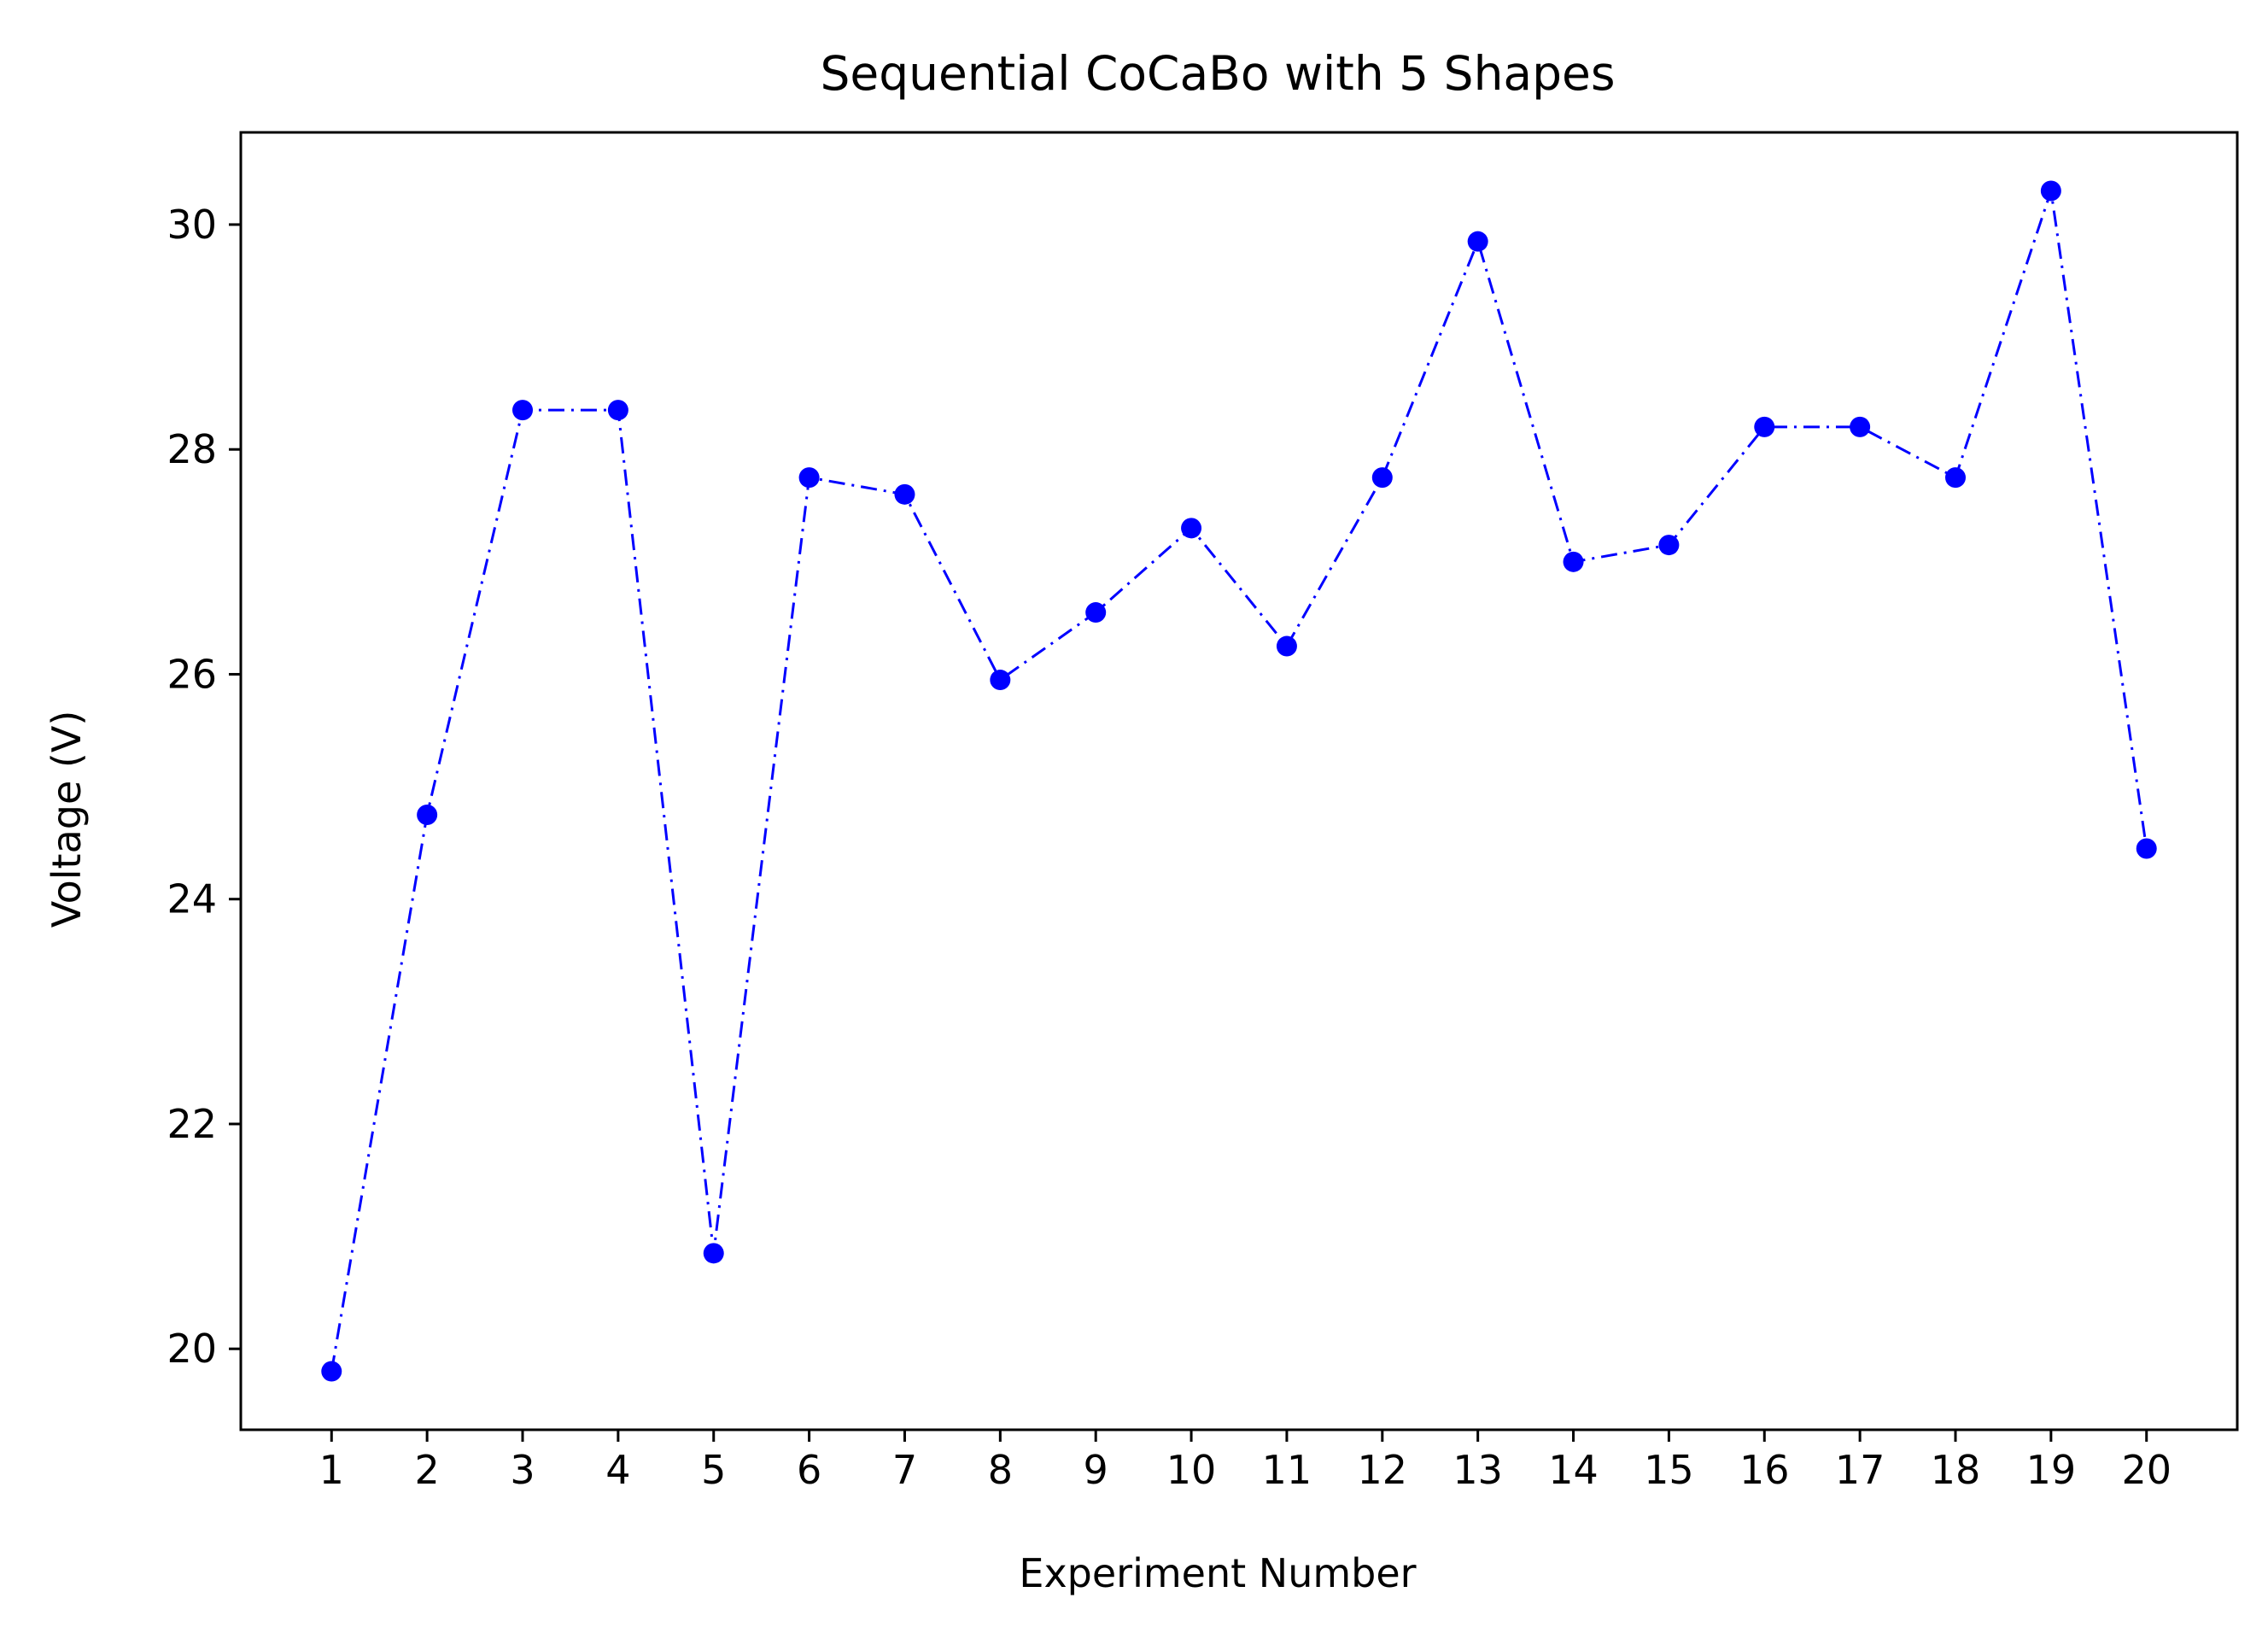 The image size is (2268, 1645). Describe the element at coordinates (192, 1349) in the screenshot. I see `y-tick-label: 20` at that location.